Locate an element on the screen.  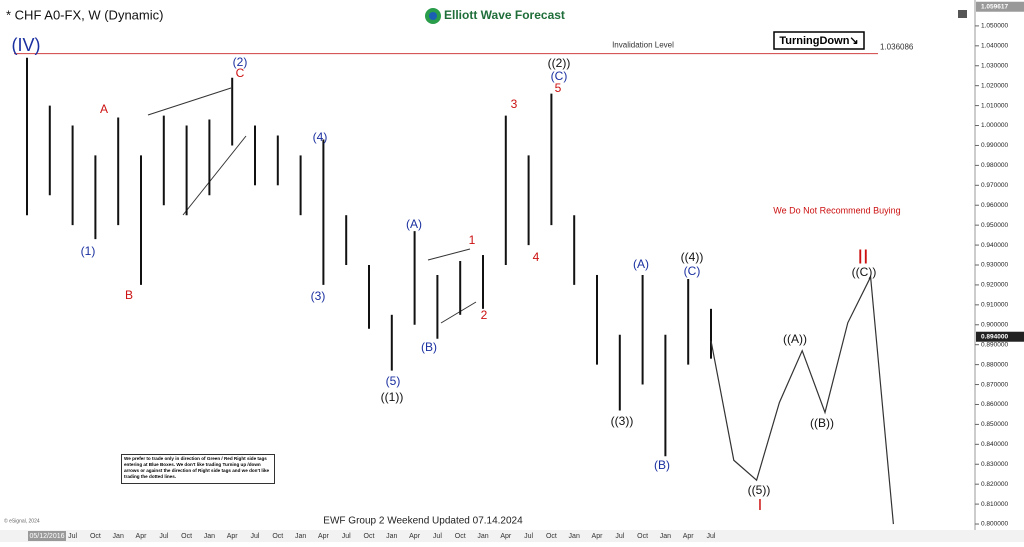
y-tick-label: 0.820000 is located at coordinates (994, 484).